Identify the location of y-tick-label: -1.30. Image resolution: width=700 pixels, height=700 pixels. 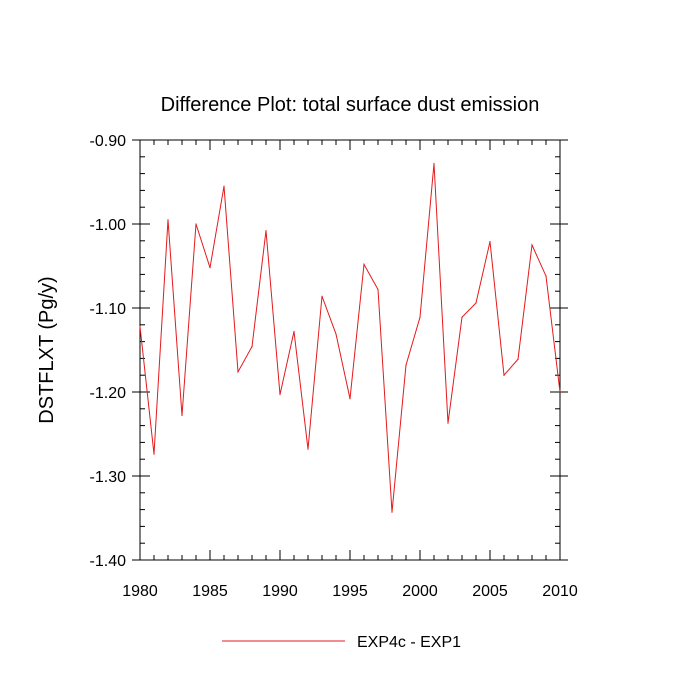
(108, 477).